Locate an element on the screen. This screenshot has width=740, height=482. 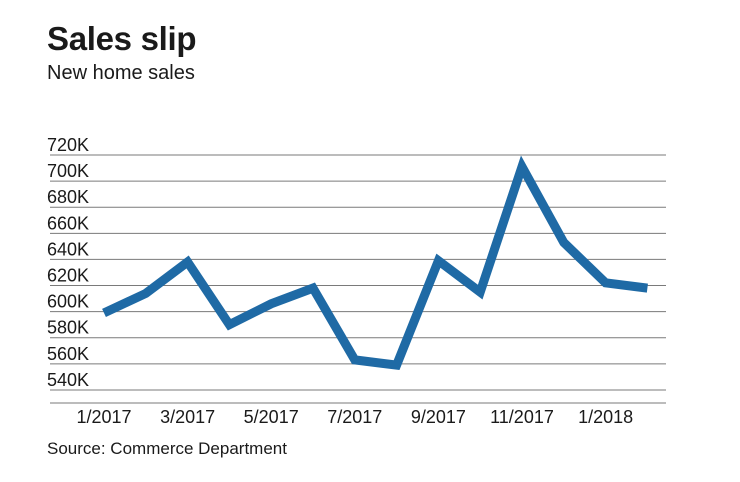
x-tick-label: 7/2017 is located at coordinates (354, 417).